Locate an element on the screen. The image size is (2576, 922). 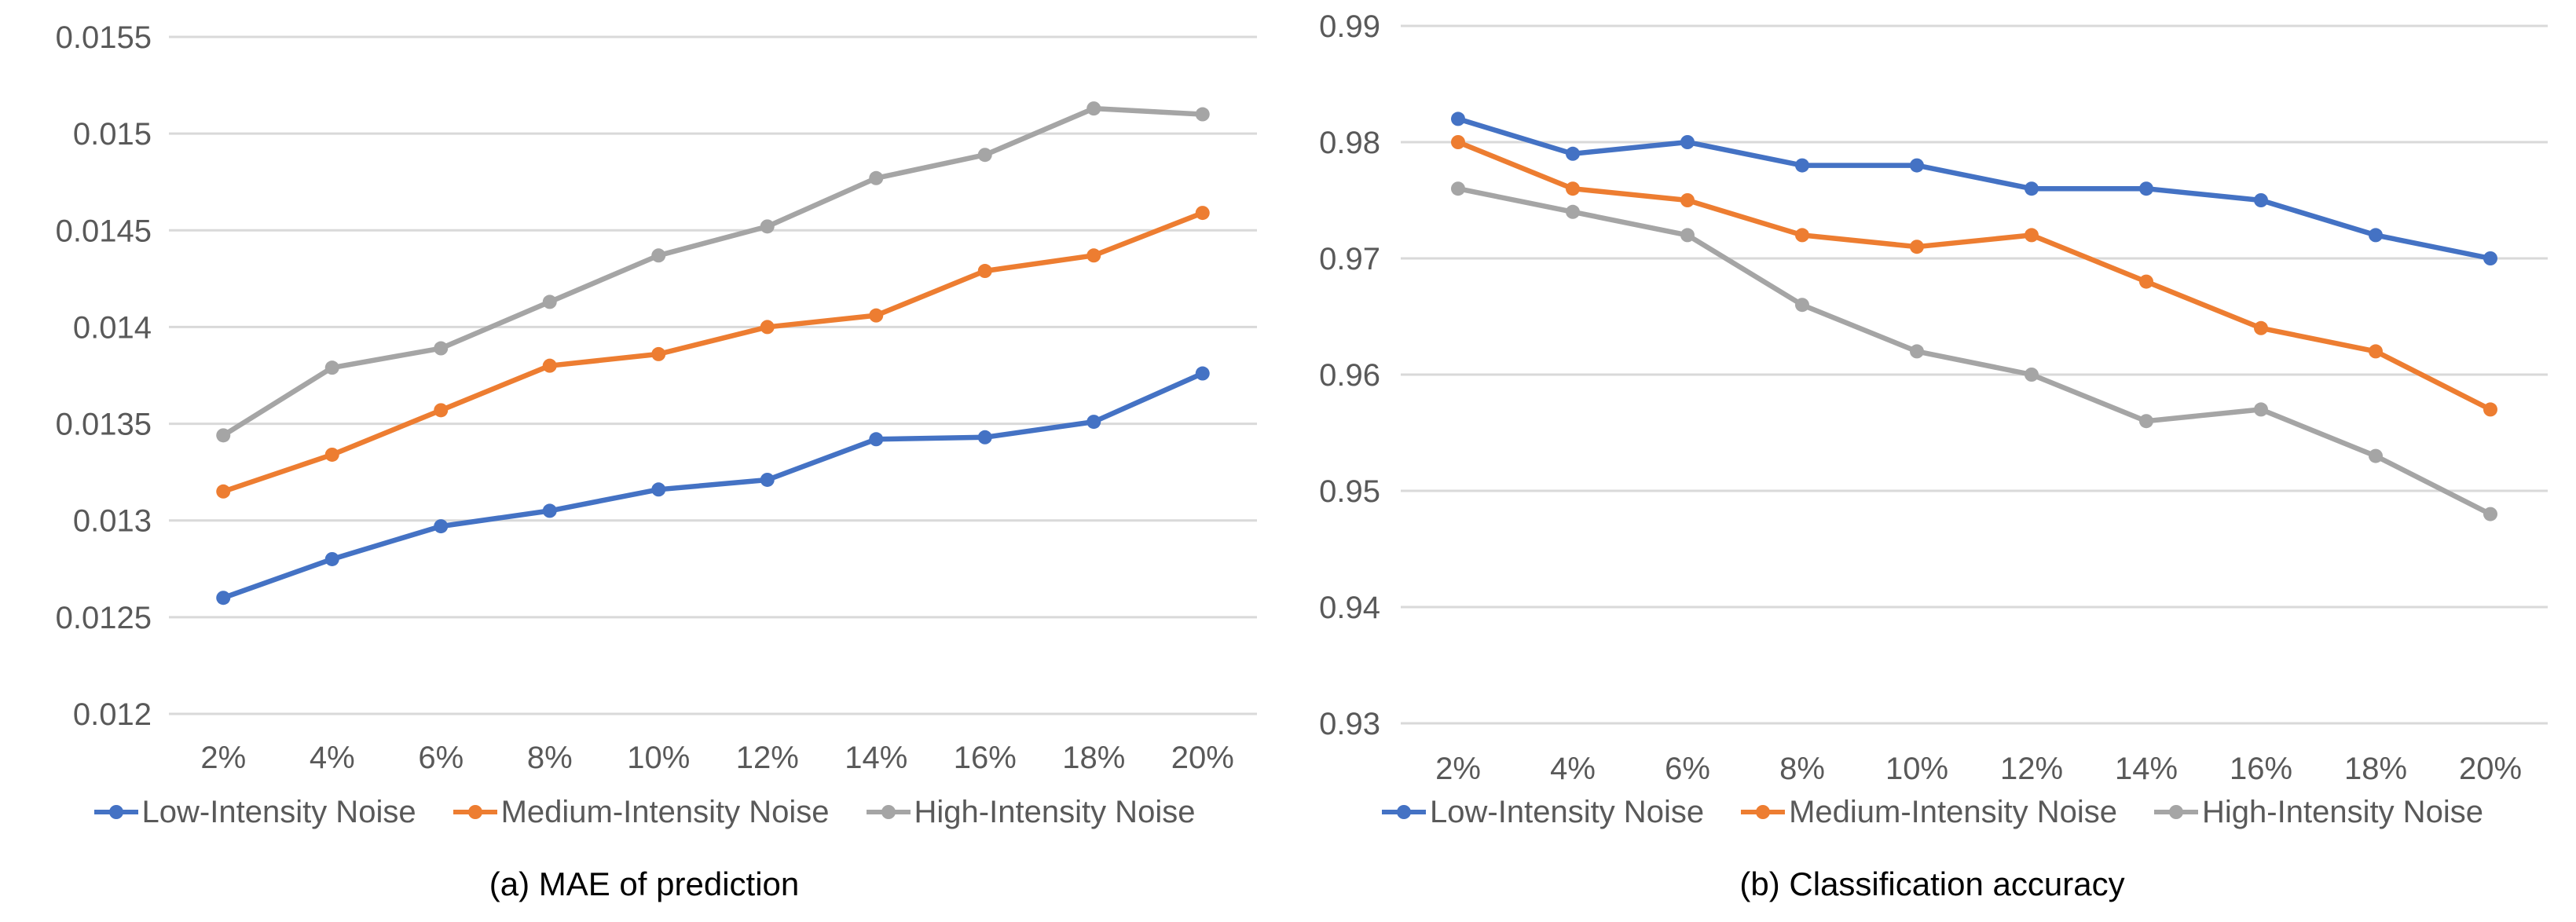
y-axis-tick-label: 0.0155 is located at coordinates (104, 37).